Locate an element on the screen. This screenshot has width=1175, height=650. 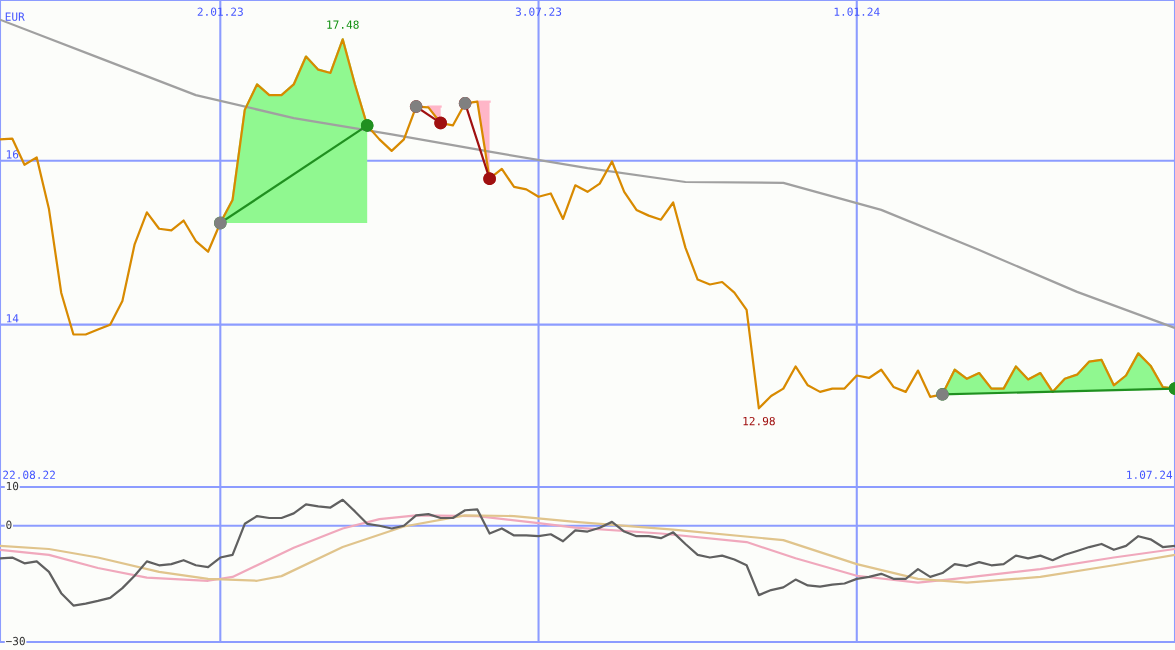
annotation: 22.08.22 is located at coordinates (29, 474).